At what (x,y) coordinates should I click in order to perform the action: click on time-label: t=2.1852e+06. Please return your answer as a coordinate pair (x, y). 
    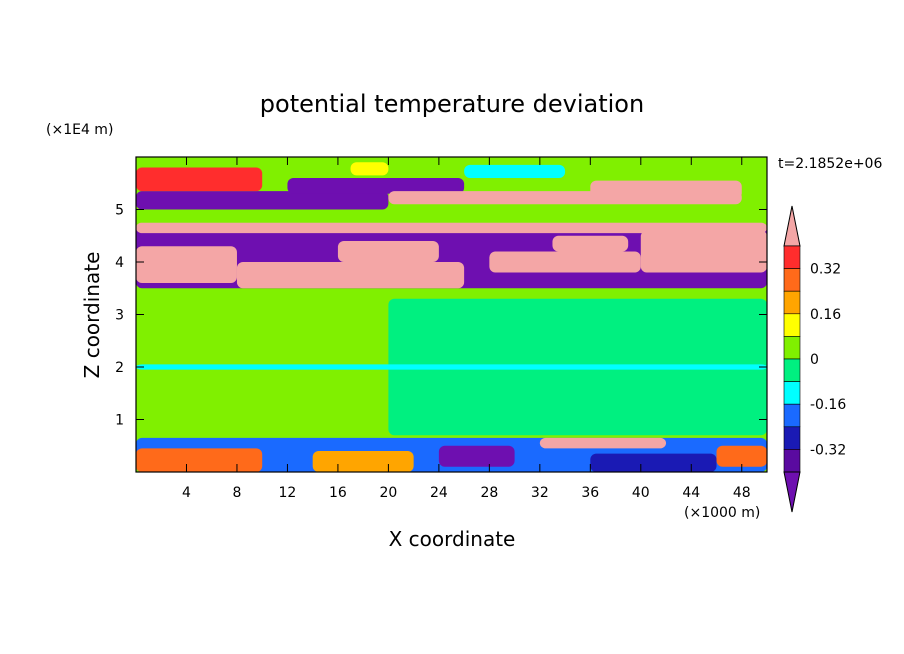
    Looking at the image, I should click on (830, 164).